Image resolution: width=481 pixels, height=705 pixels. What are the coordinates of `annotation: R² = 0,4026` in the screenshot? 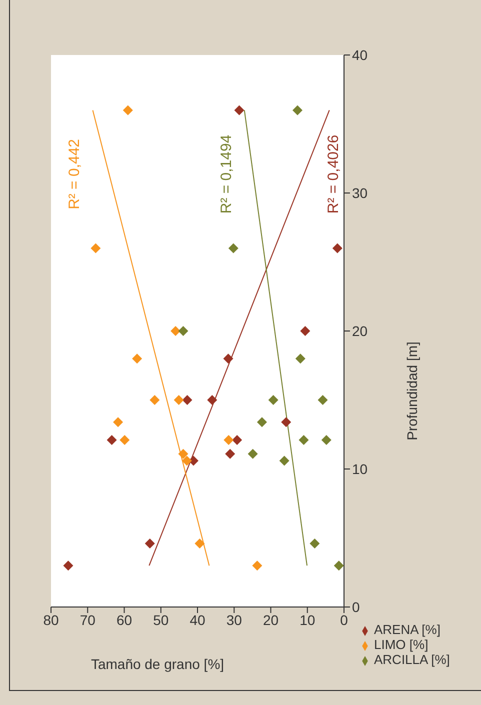 It's located at (333, 174).